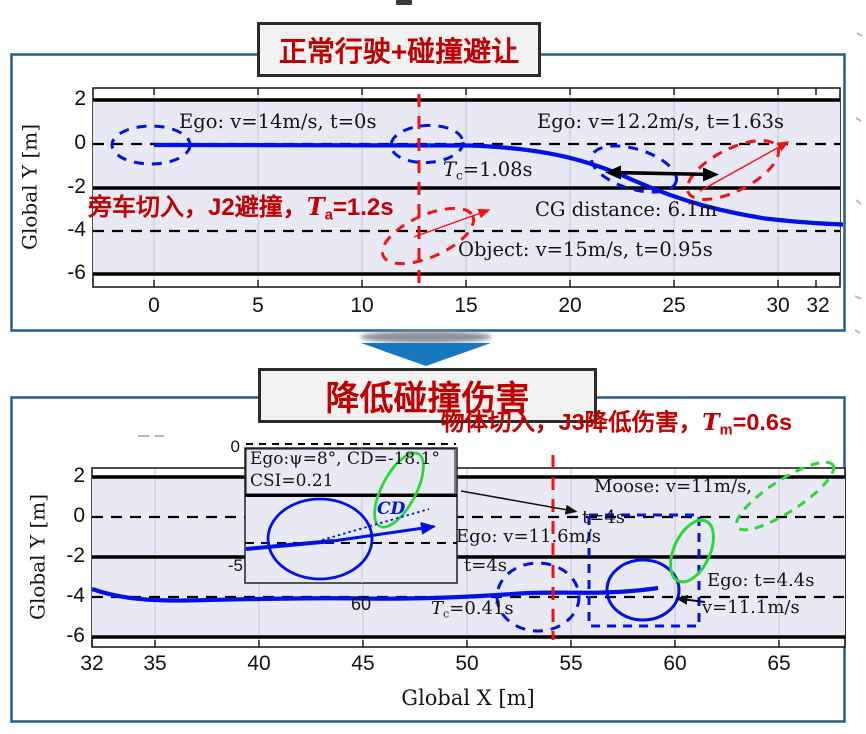  Describe the element at coordinates (661, 121) in the screenshot. I see `top-ann-ego-end: Ego: v=12.2m/s, t=1.63s` at that location.